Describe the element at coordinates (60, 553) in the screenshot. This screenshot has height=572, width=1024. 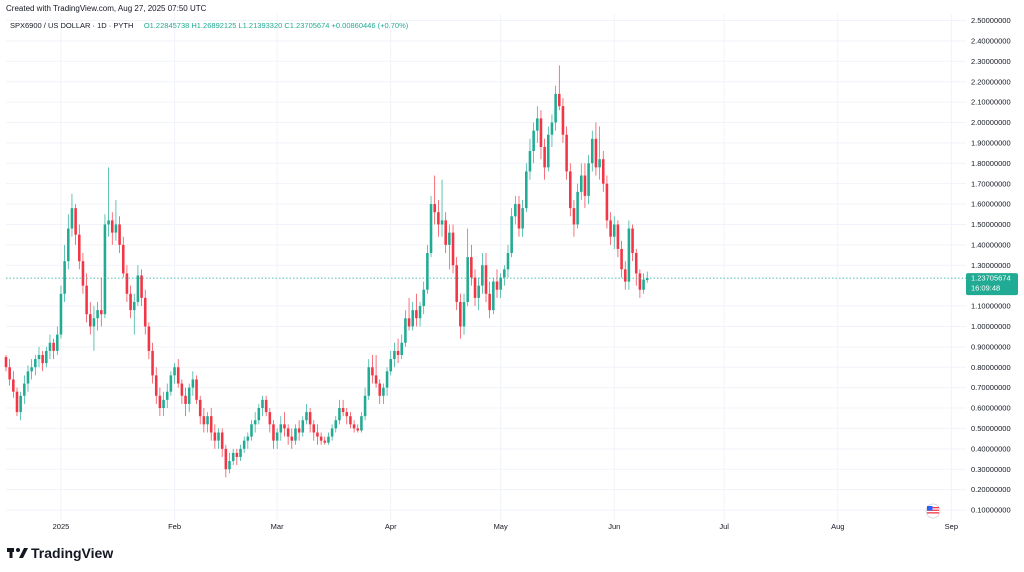
I see `tradingview-logo: TradingView` at that location.